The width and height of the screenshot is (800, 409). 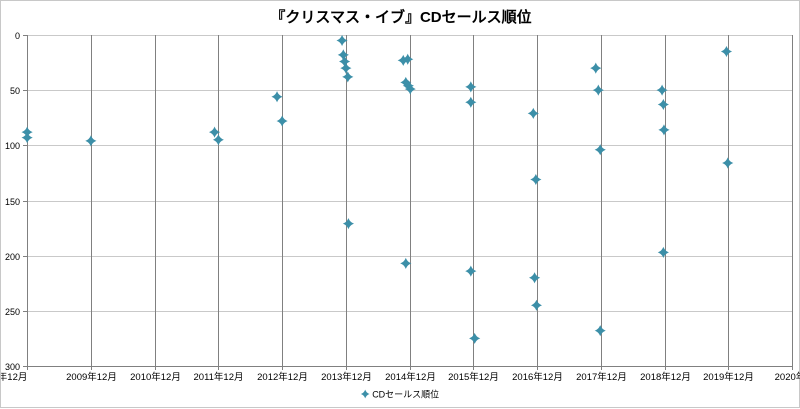 I want to click on x-axis-tick-label: 2019年12月, so click(x=728, y=377).